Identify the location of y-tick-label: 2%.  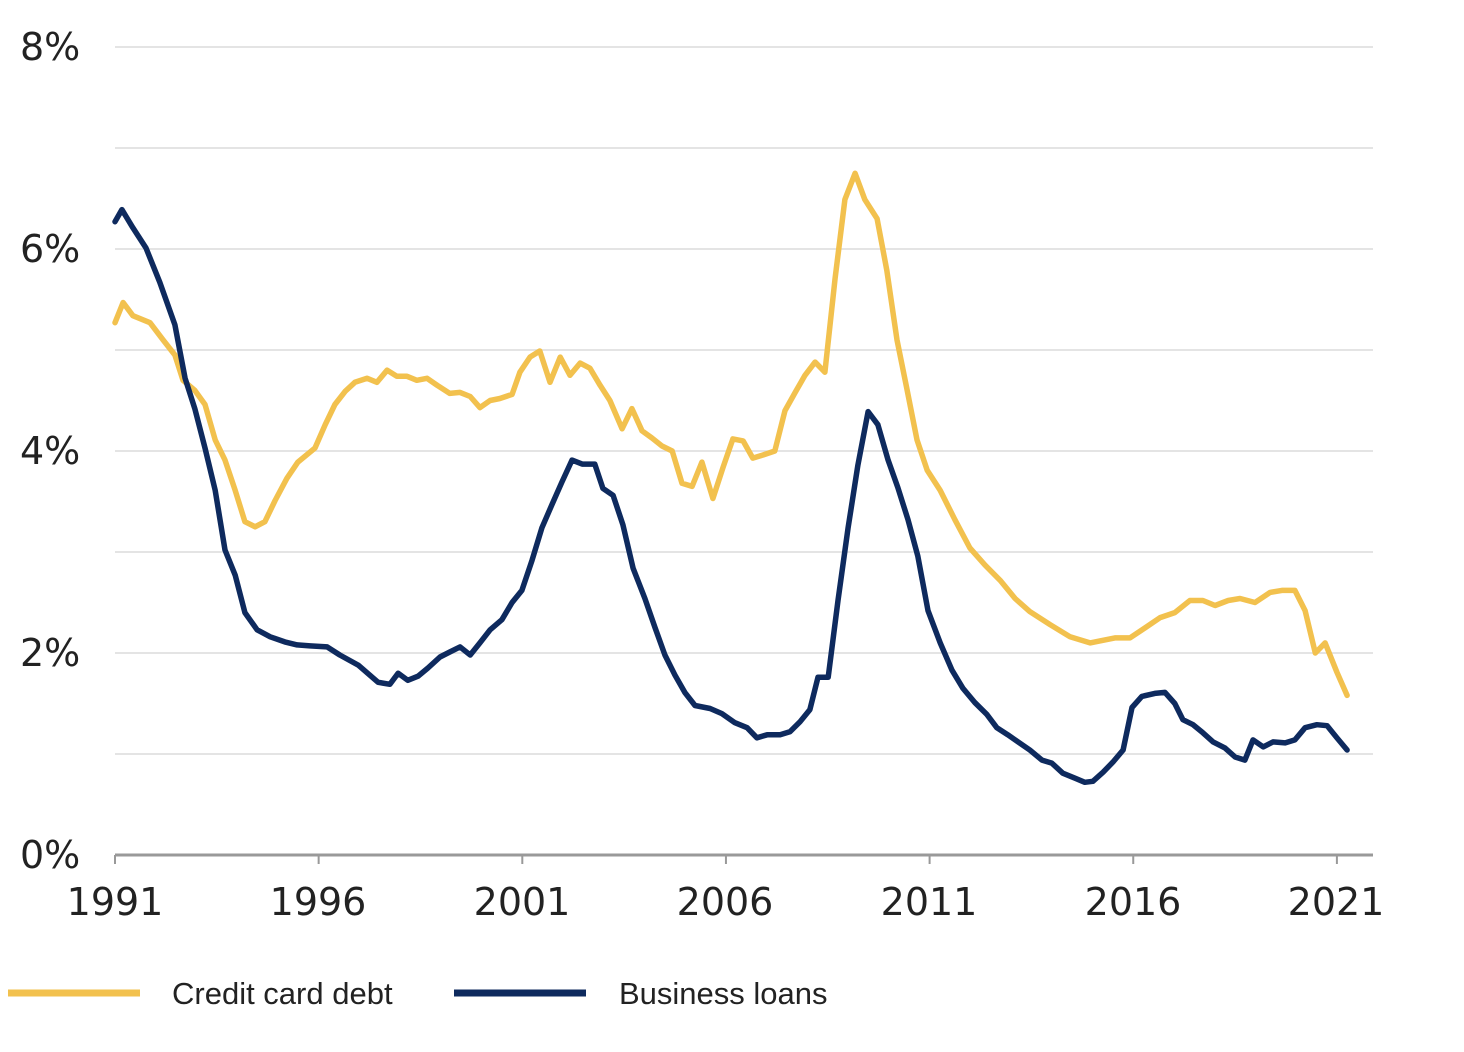
(50, 653).